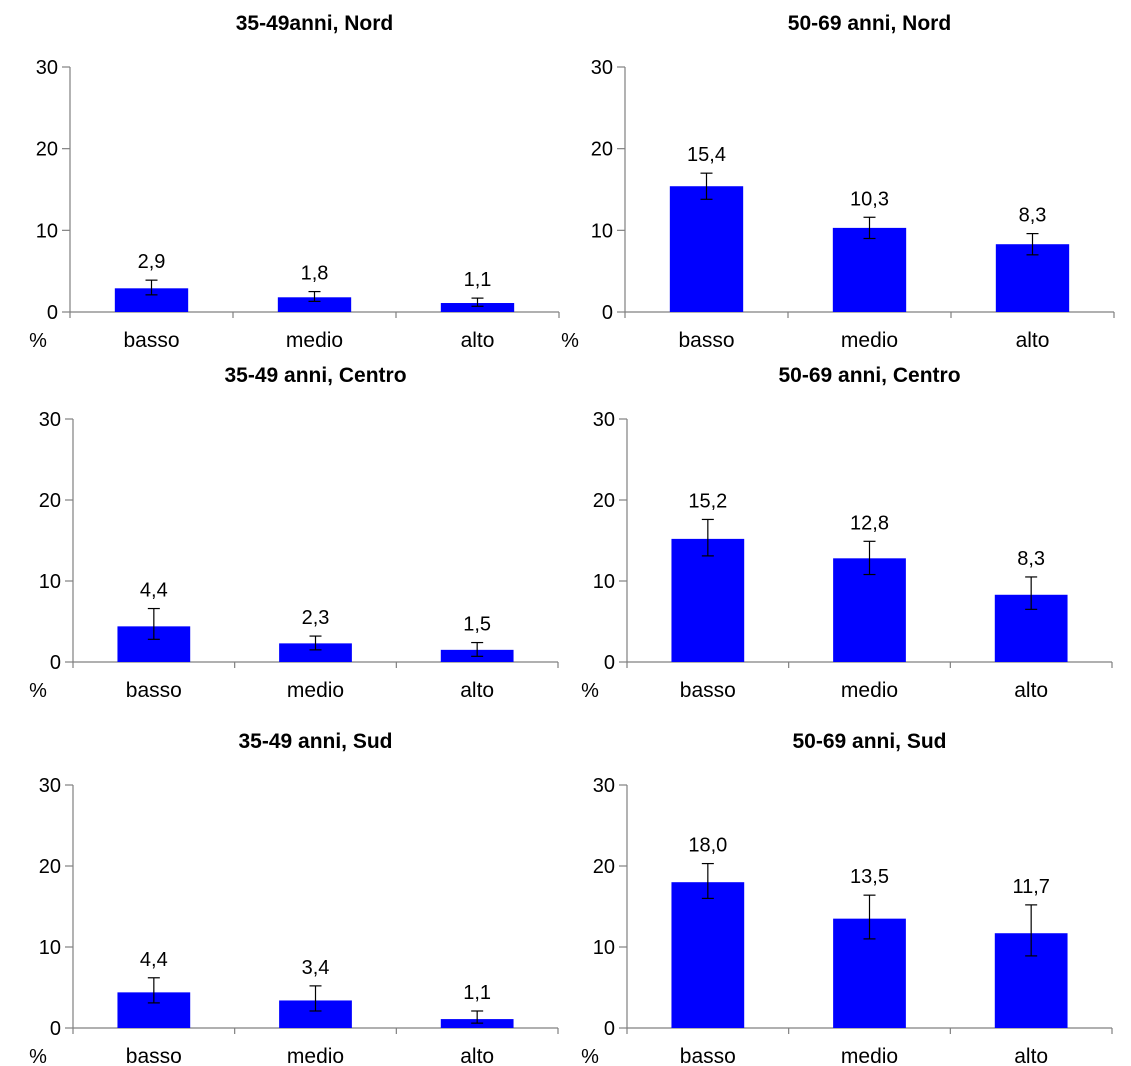 This screenshot has height=1066, width=1131. What do you see at coordinates (869, 23) in the screenshot?
I see `chart-title: 50-69 anni, Nord` at bounding box center [869, 23].